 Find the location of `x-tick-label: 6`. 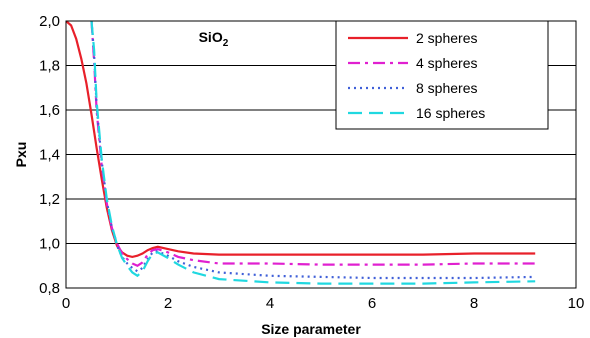

x-tick-label: 6 is located at coordinates (372, 303).